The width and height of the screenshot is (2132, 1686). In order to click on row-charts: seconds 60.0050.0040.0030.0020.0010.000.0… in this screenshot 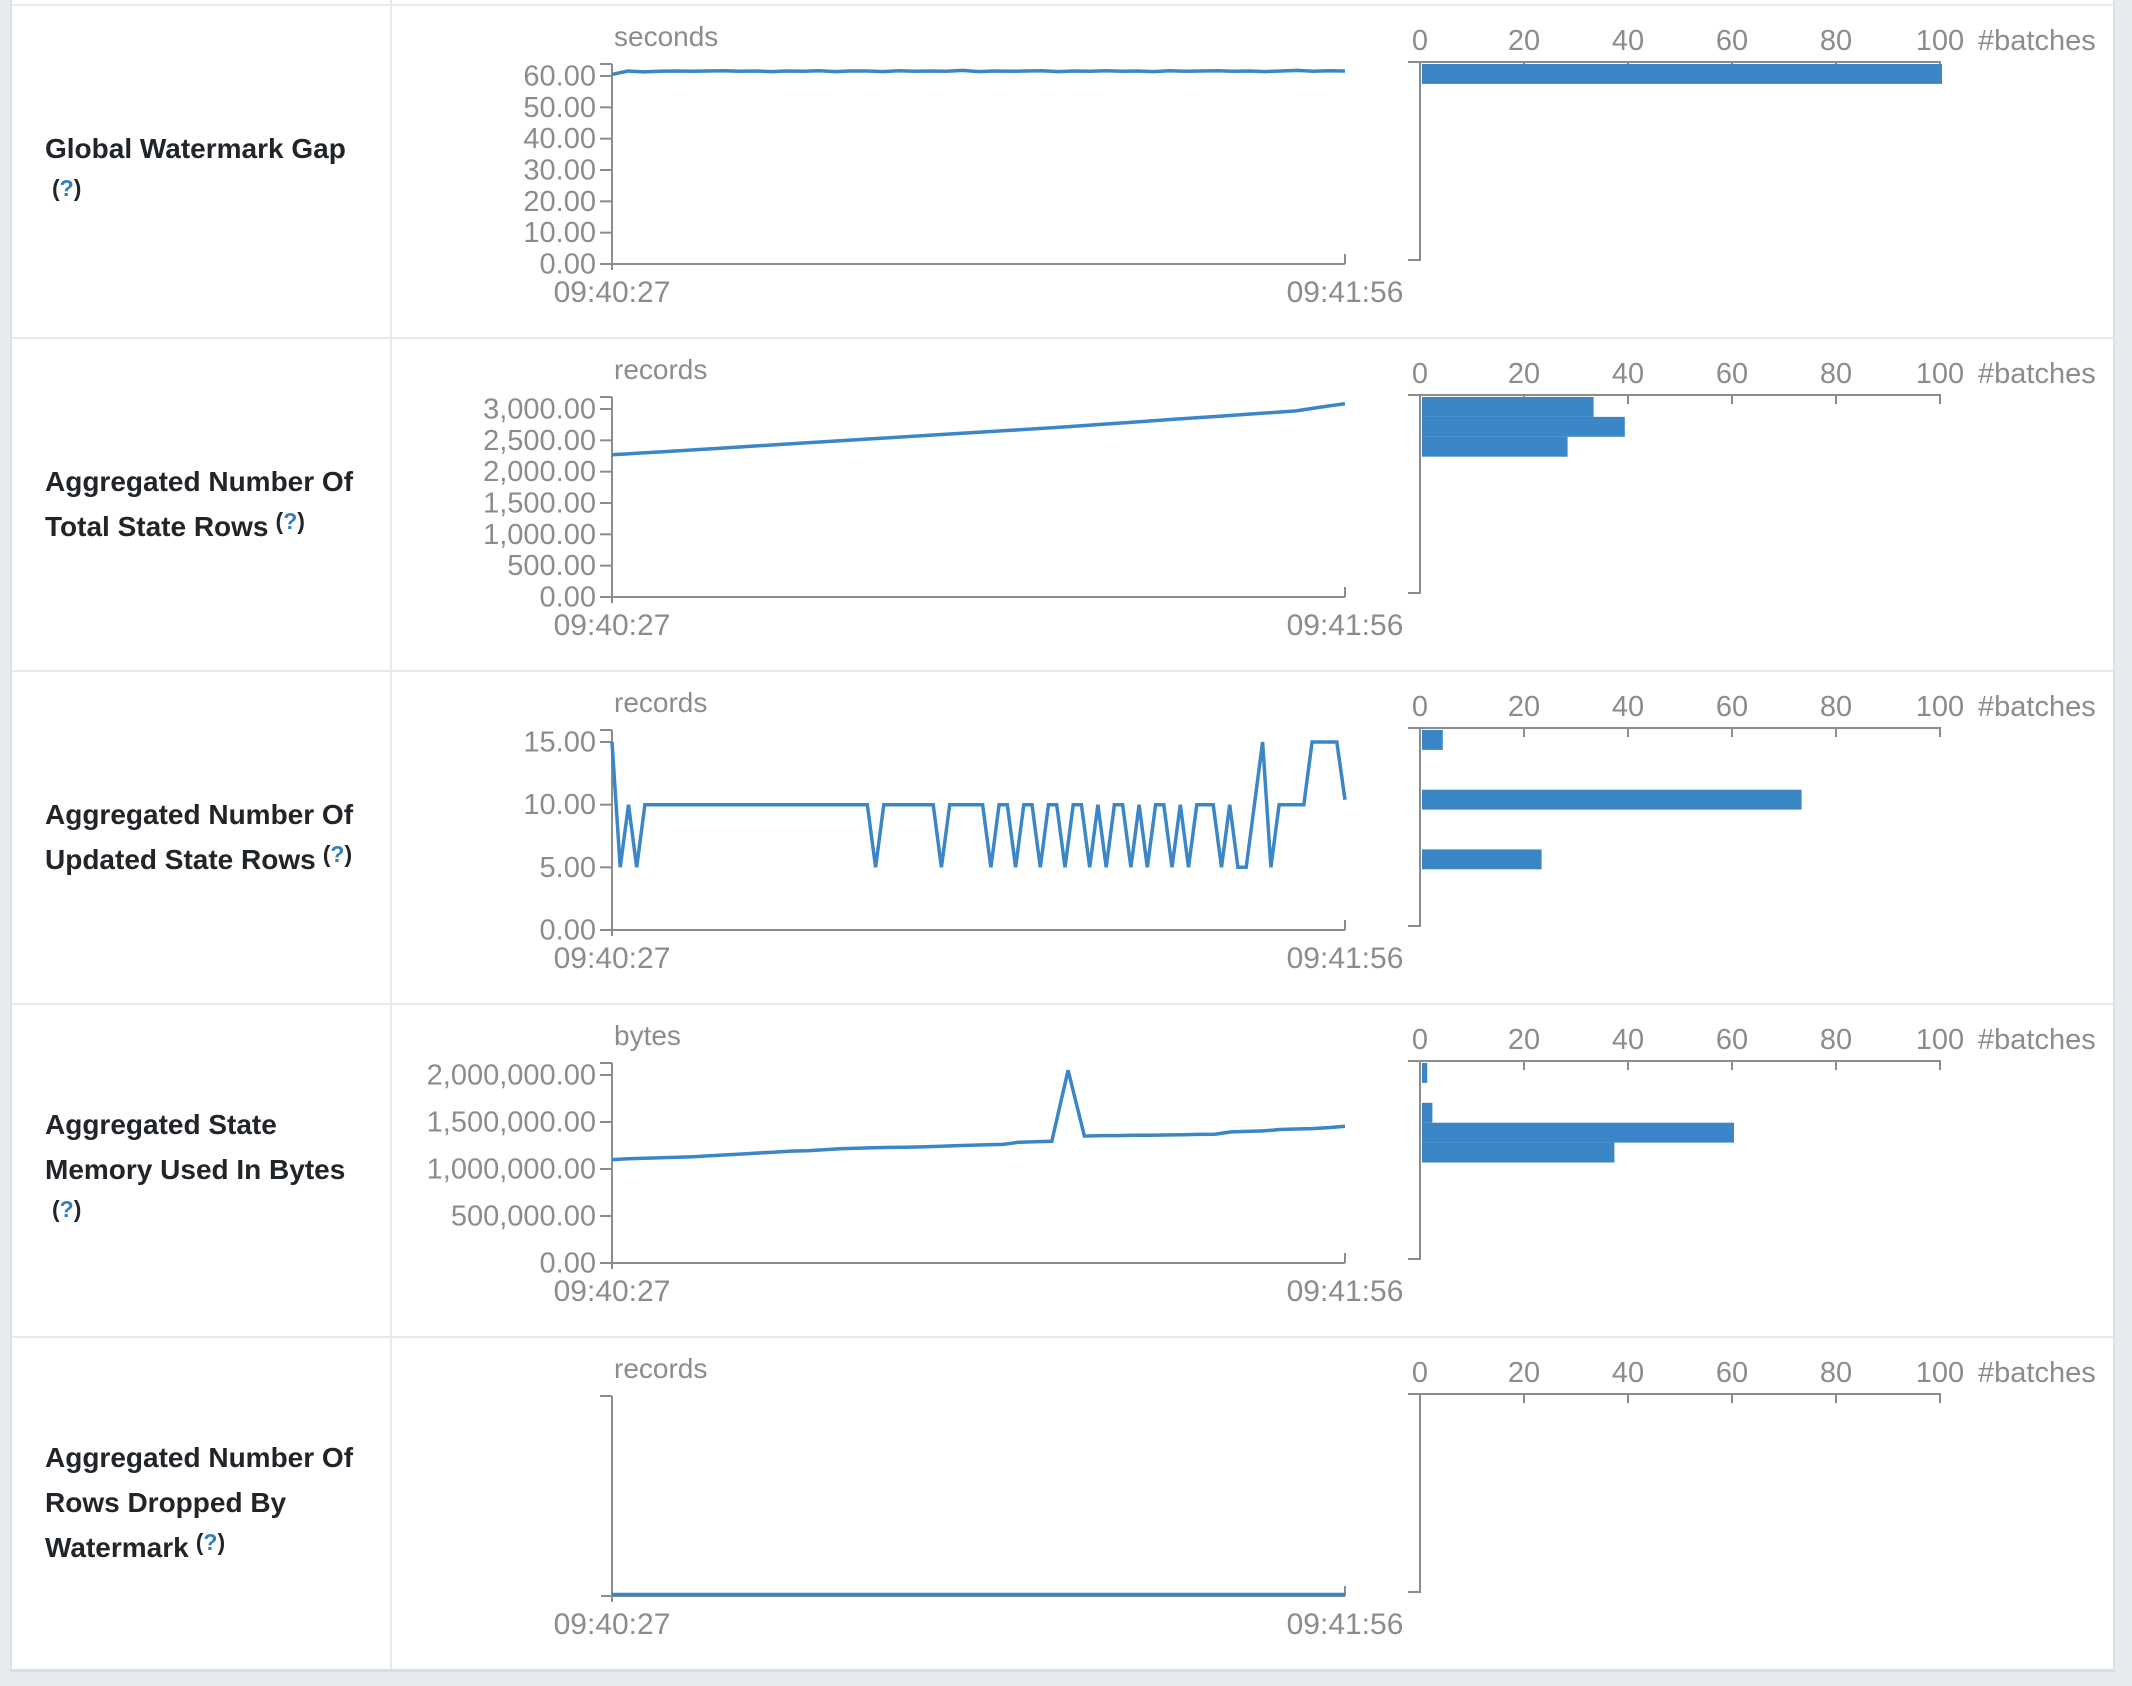, I will do `click(1309, 165)`.